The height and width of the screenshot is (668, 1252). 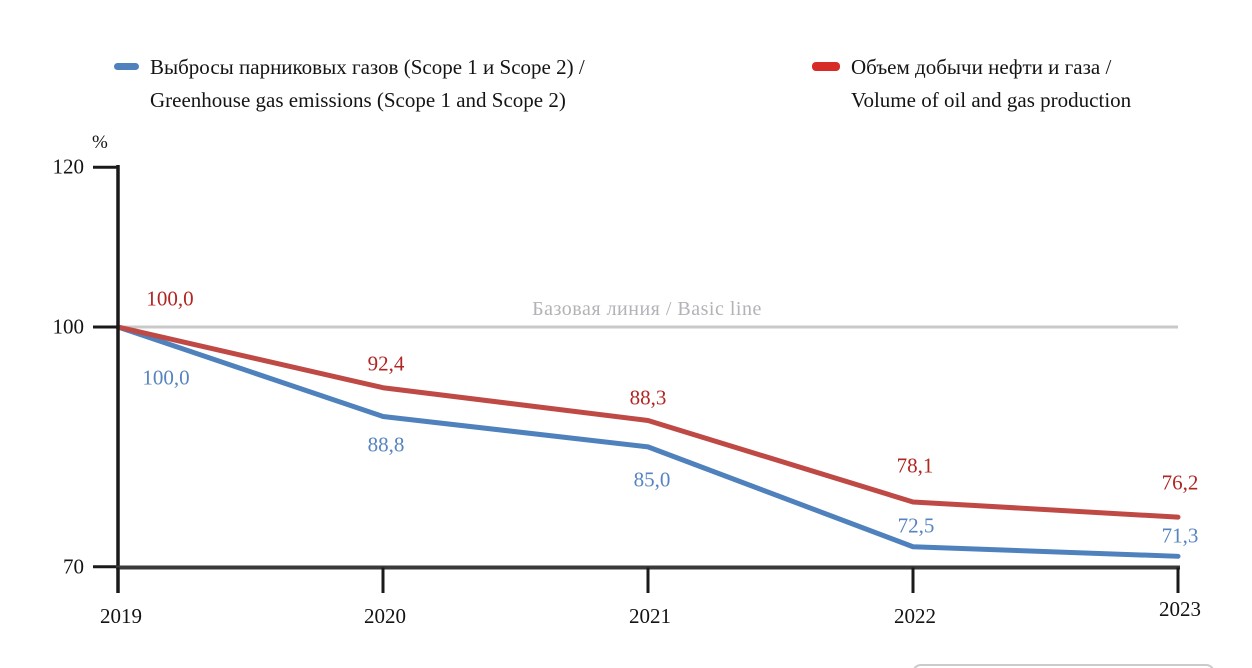 I want to click on x-tick-label-2020: 2020, so click(x=385, y=616).